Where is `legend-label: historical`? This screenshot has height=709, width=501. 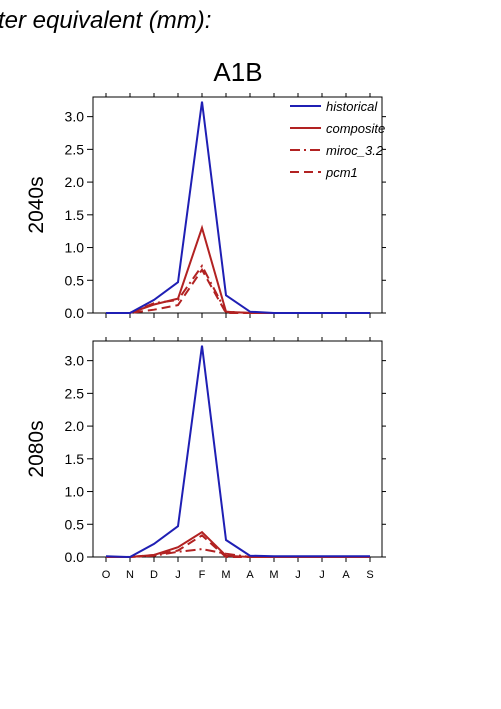 legend-label: historical is located at coordinates (352, 106).